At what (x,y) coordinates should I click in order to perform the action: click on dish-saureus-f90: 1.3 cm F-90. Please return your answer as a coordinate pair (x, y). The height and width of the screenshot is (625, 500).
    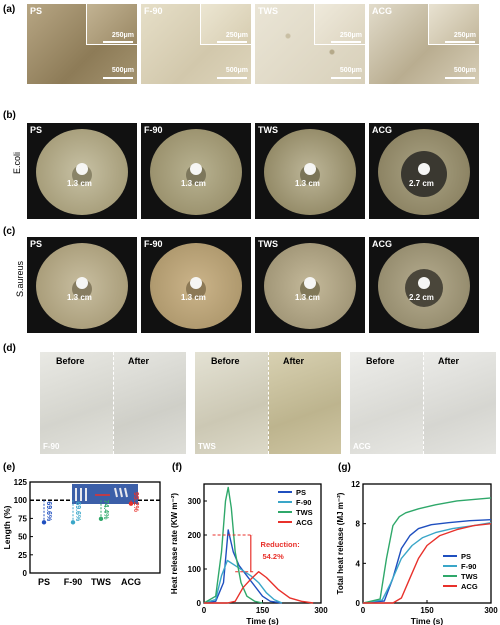
    Looking at the image, I should click on (196, 285).